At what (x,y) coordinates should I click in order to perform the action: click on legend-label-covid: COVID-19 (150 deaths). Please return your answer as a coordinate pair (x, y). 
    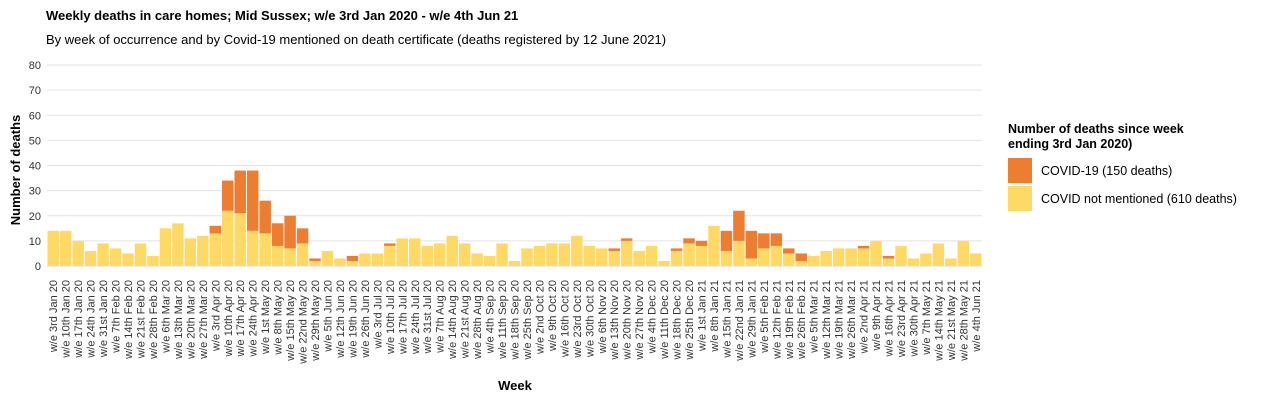
    Looking at the image, I should click on (1107, 170).